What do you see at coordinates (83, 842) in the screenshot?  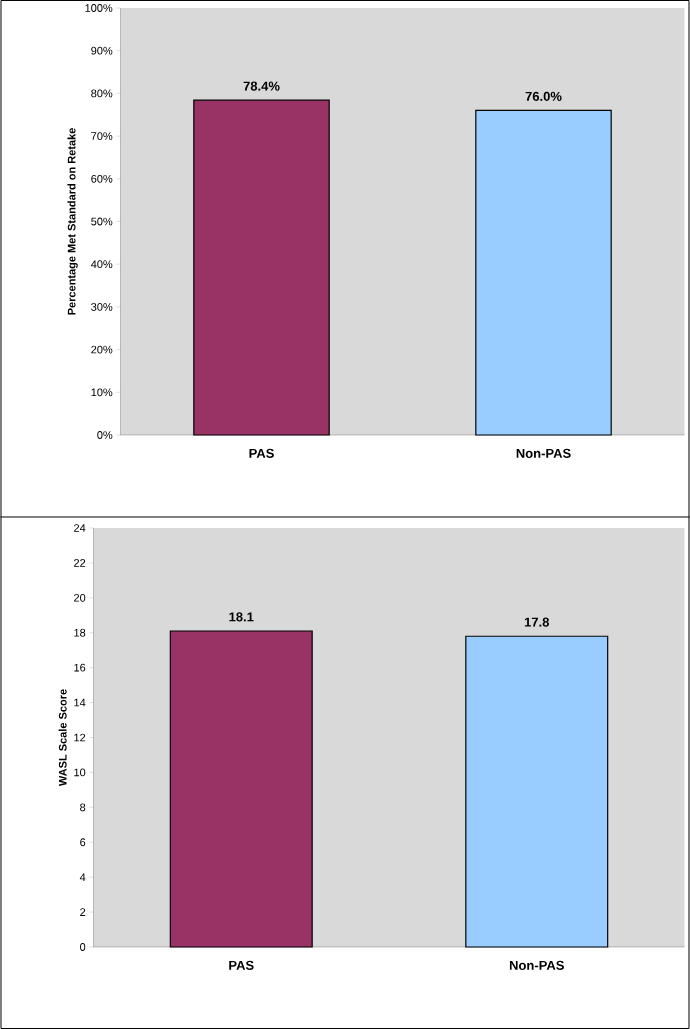 I see `y-tick-label: 6` at bounding box center [83, 842].